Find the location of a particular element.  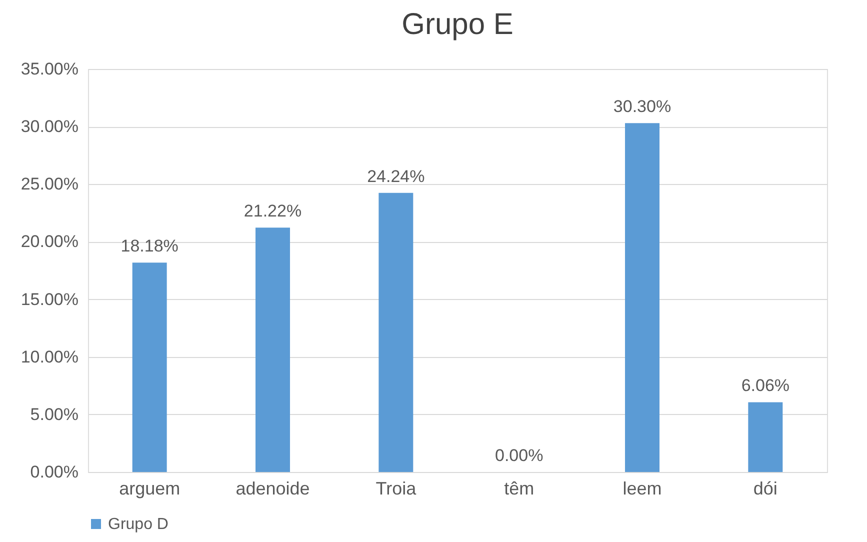

x-tick-label: dói is located at coordinates (765, 488).